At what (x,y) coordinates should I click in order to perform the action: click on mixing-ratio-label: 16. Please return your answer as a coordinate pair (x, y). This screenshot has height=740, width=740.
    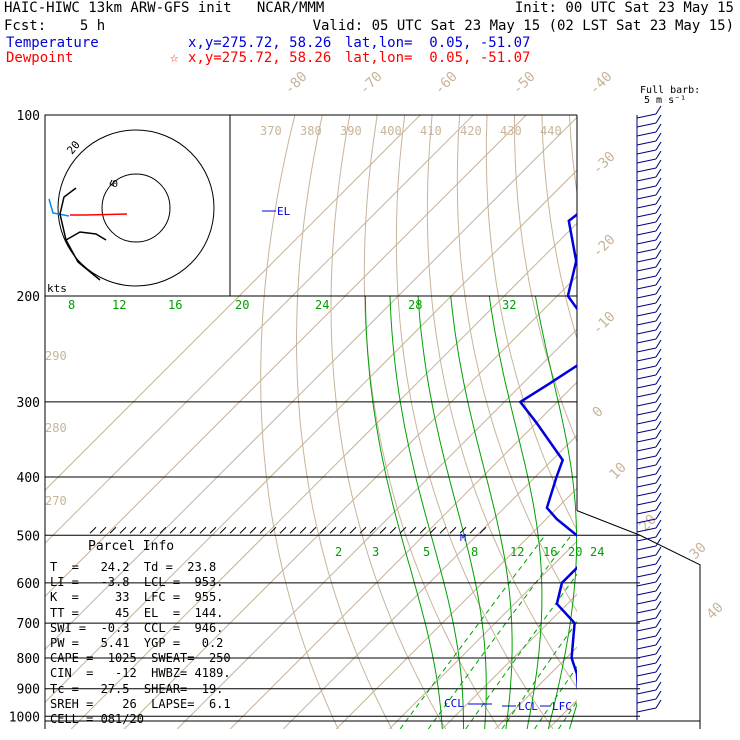
    Looking at the image, I should click on (175, 305).